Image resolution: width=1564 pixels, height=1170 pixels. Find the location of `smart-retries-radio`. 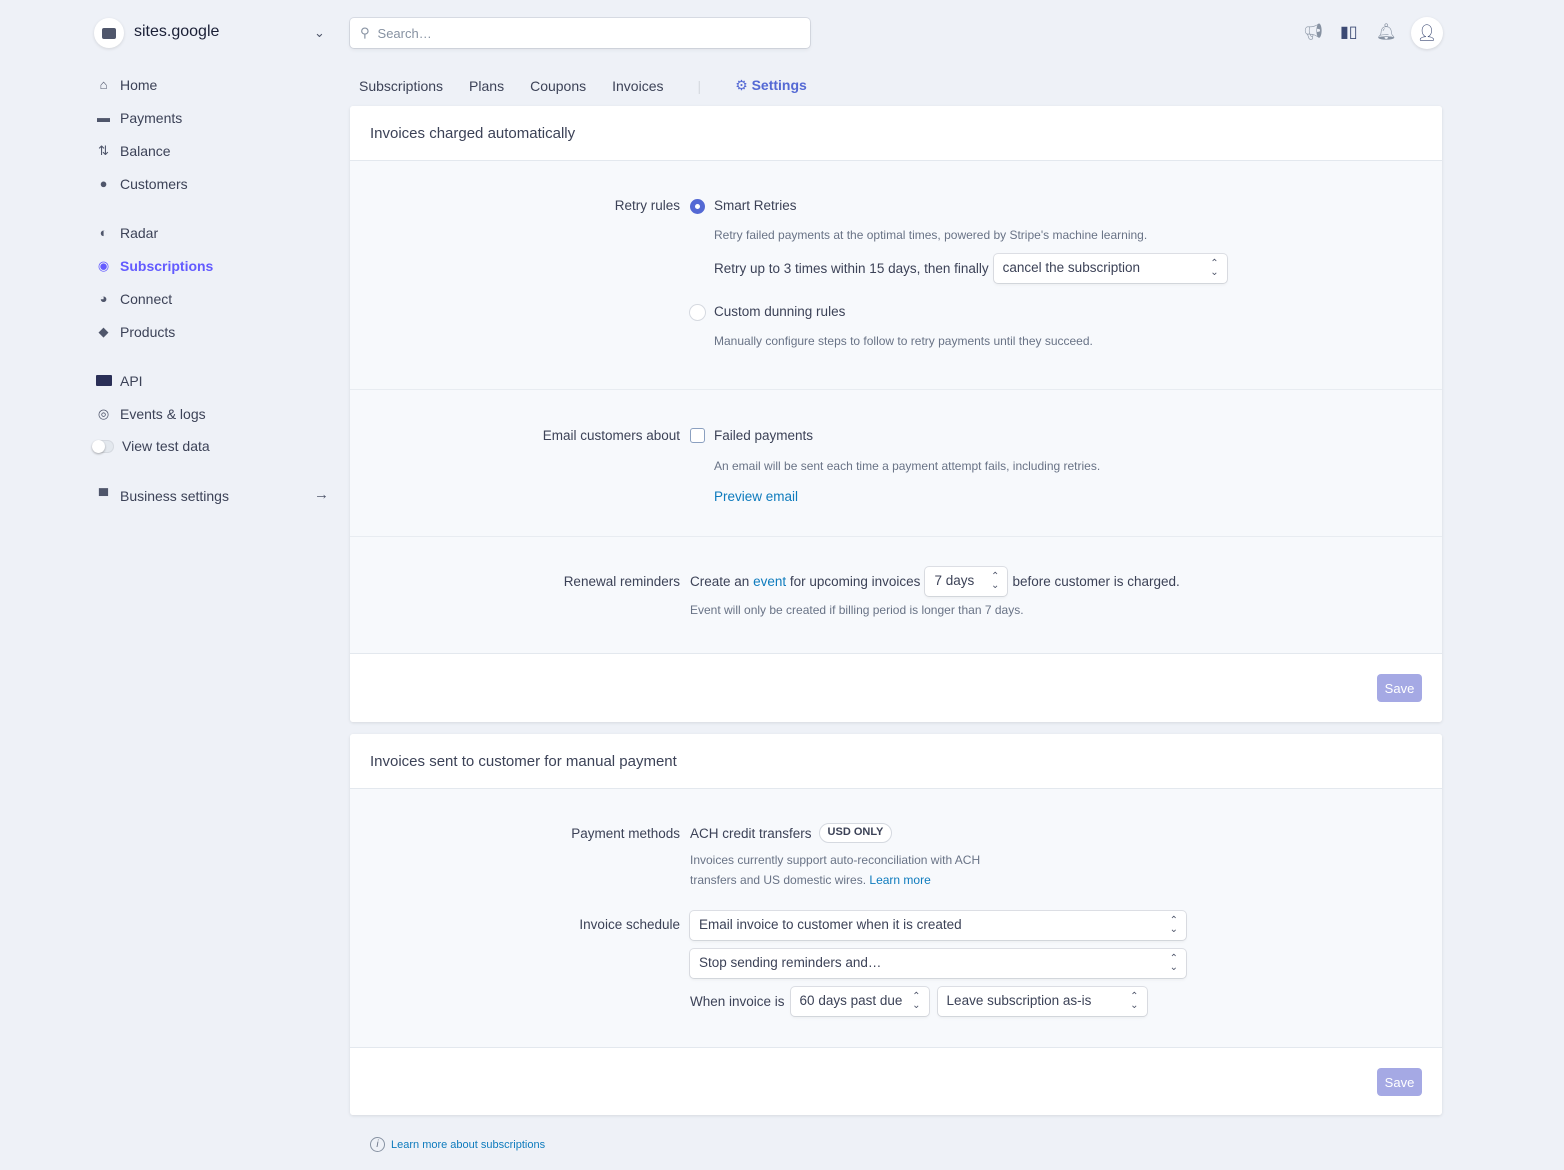

smart-retries-radio is located at coordinates (697, 206).